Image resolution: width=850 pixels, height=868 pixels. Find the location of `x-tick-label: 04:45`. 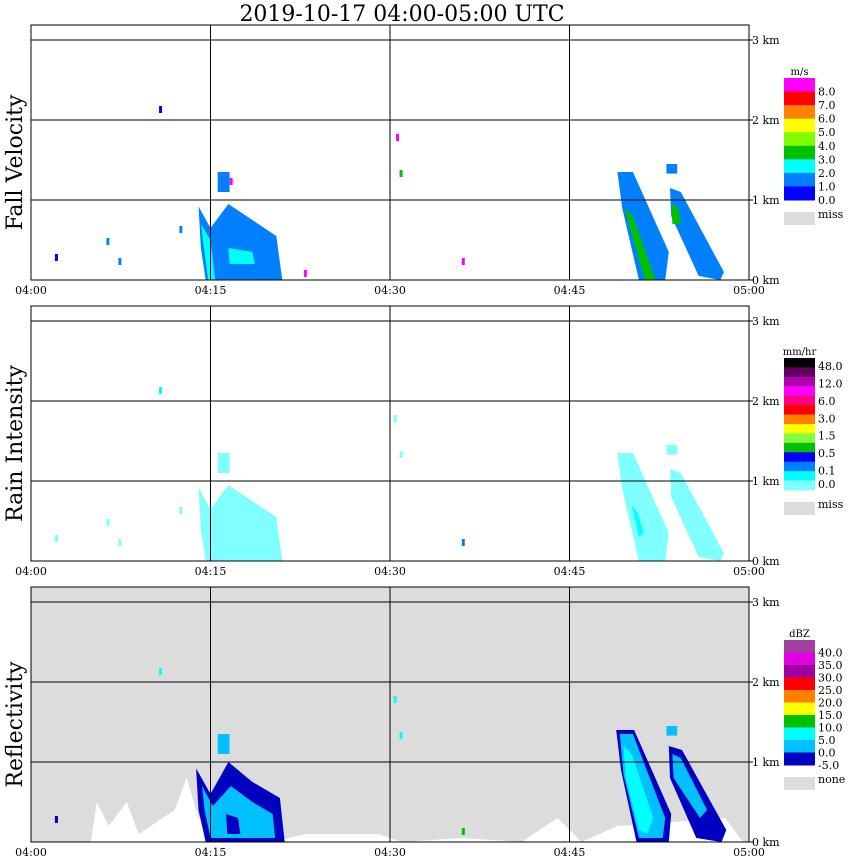

x-tick-label: 04:45 is located at coordinates (570, 290).